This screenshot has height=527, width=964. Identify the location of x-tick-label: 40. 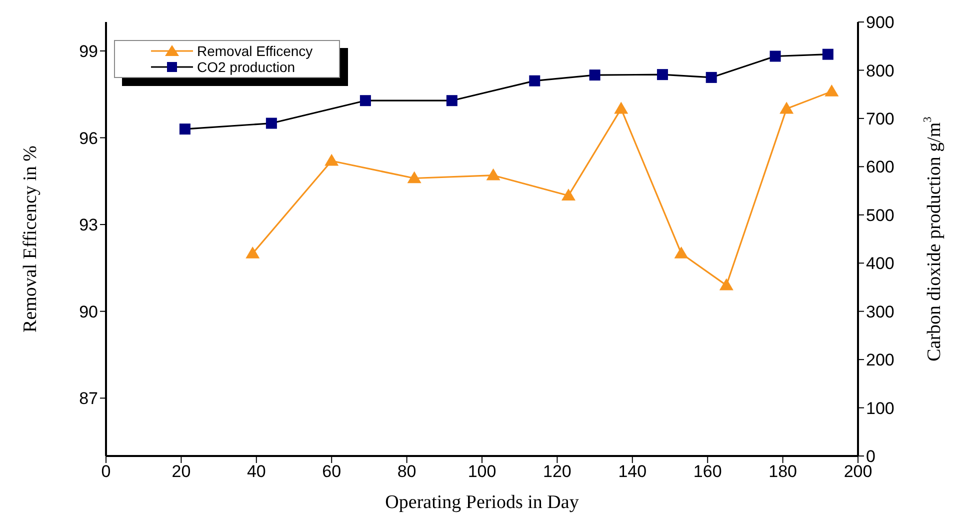
(256, 472).